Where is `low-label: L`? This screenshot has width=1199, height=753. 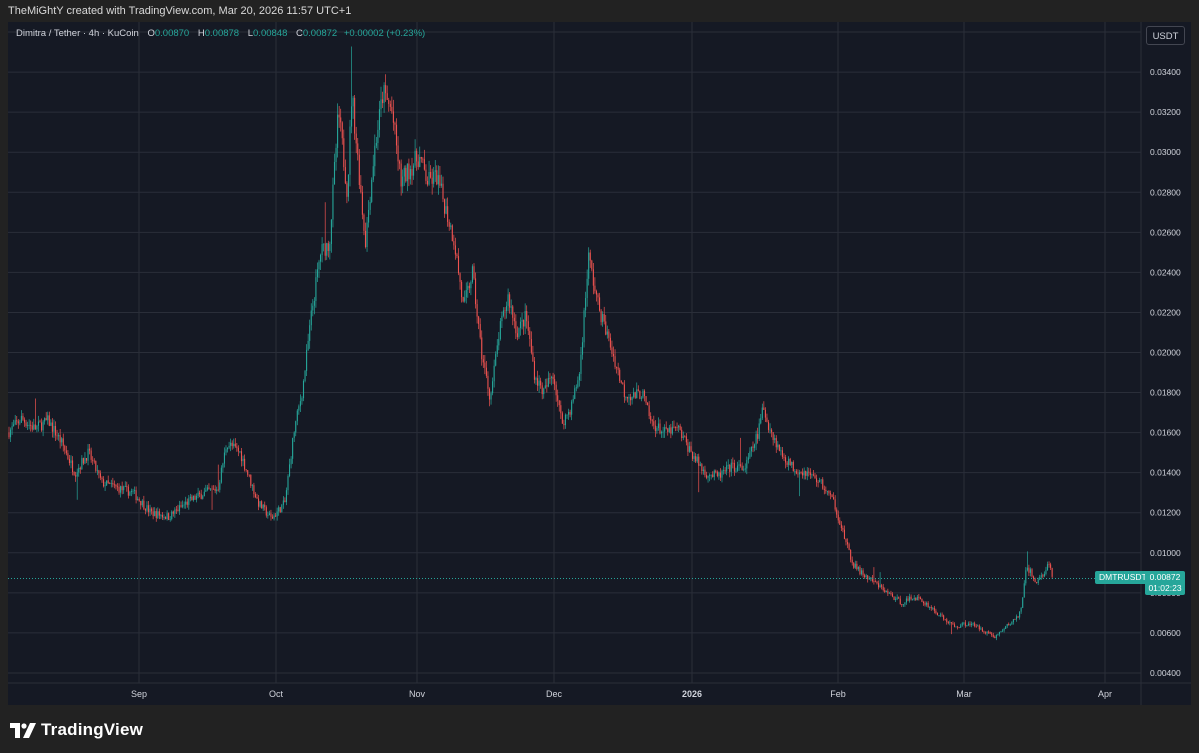
low-label: L is located at coordinates (250, 33).